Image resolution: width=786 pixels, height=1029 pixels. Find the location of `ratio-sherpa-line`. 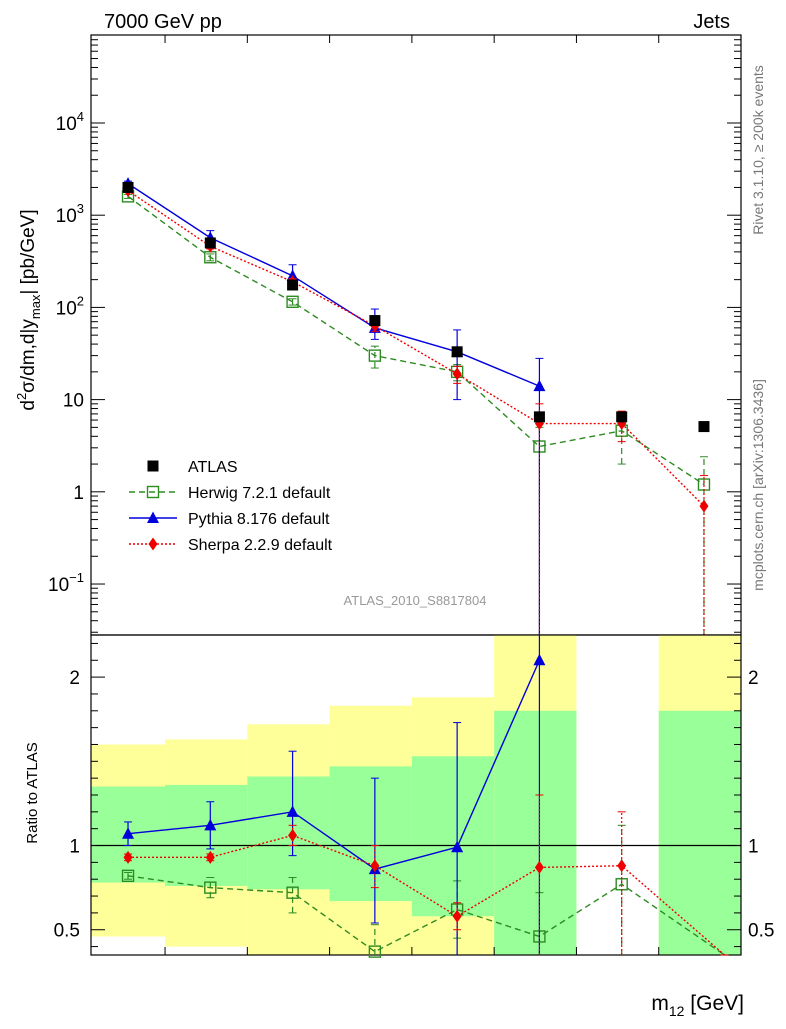

ratio-sherpa-line is located at coordinates (427, 895).